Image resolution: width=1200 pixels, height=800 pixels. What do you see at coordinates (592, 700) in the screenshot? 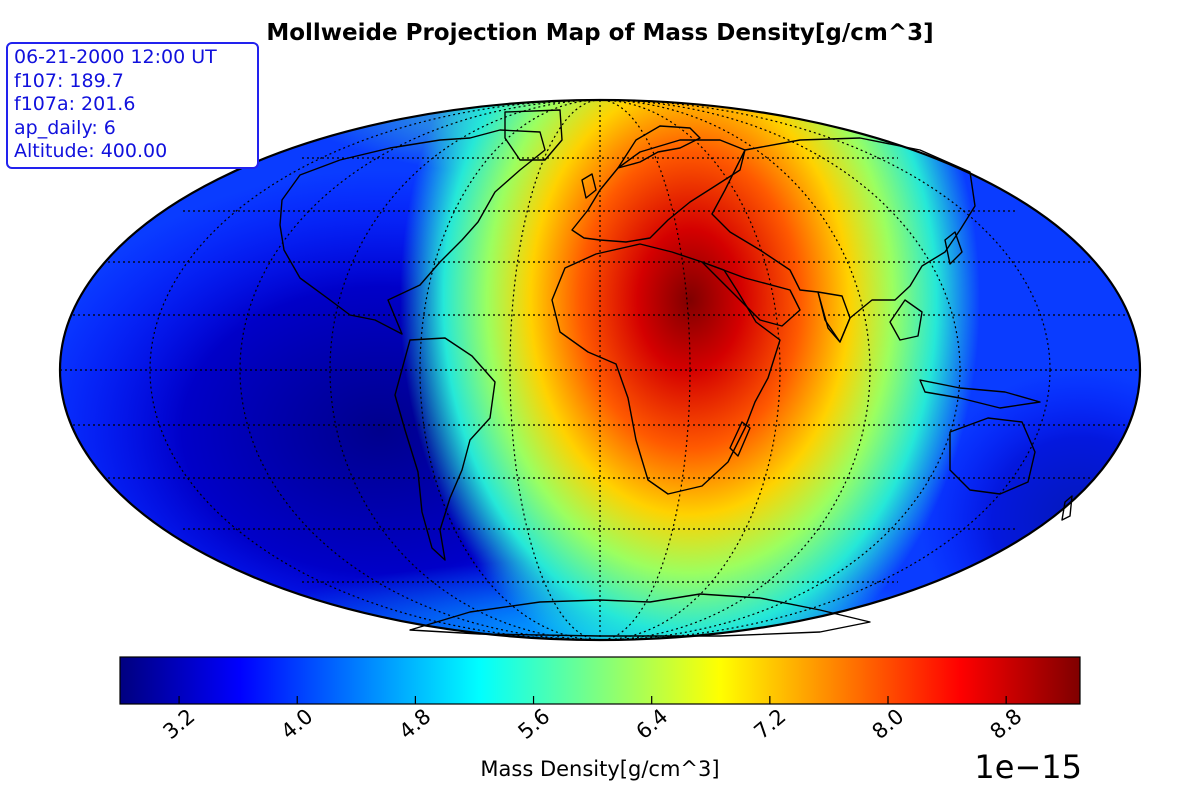
I see `colorbar-ticks` at bounding box center [592, 700].